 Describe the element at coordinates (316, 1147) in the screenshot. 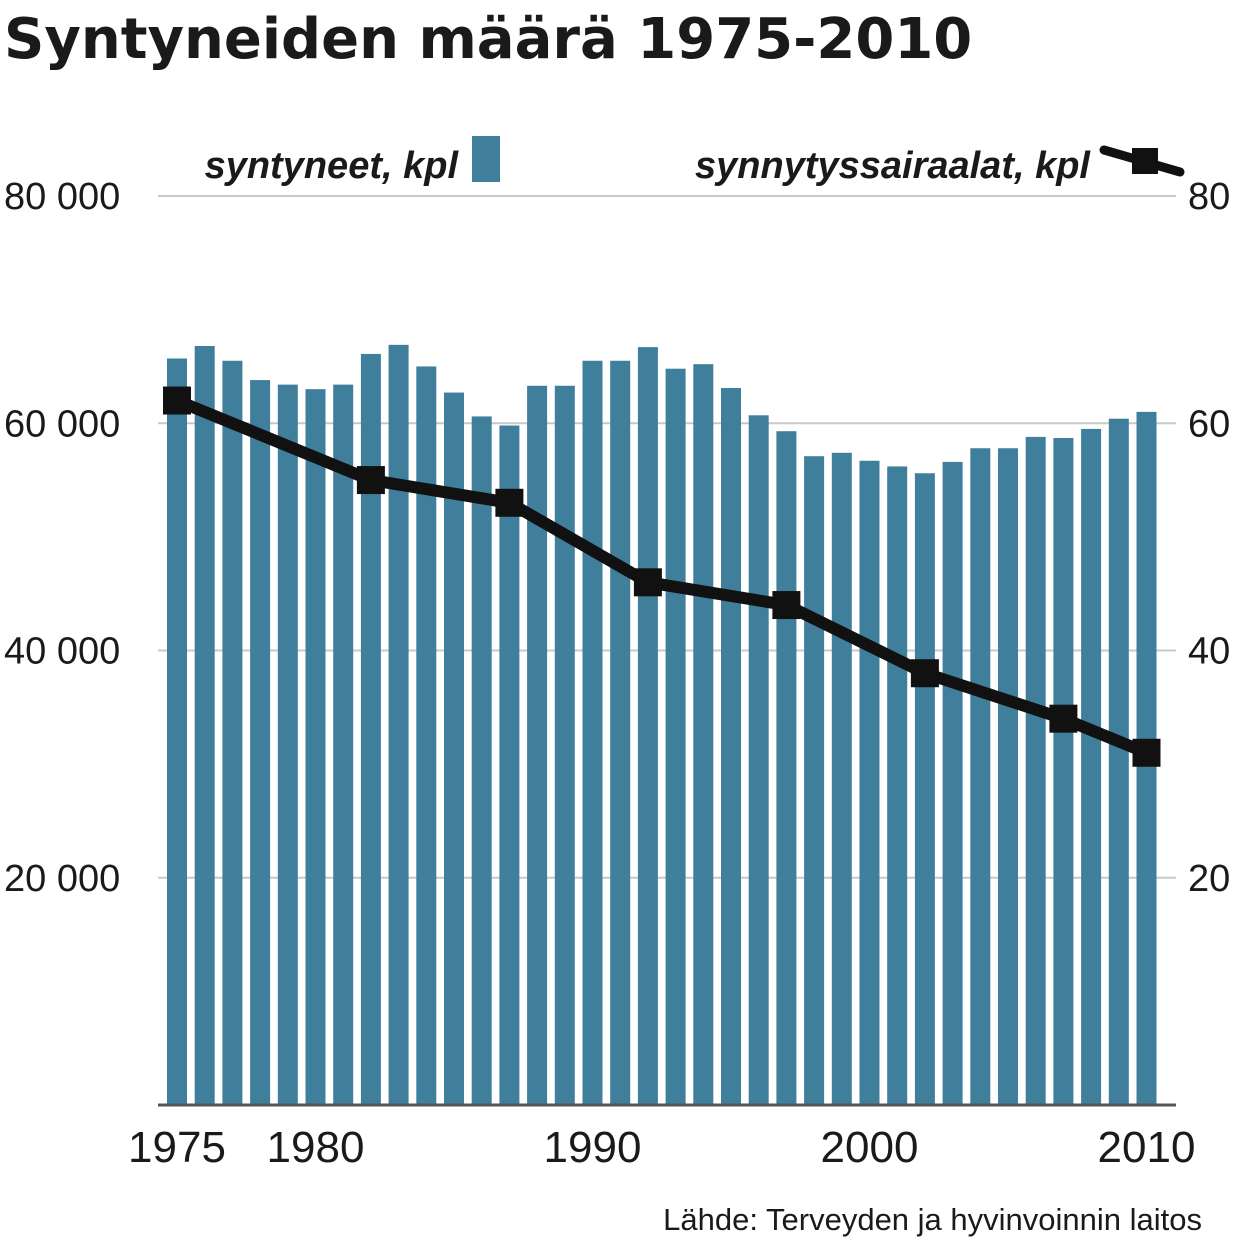

I see `x-tick-label: 1980` at that location.